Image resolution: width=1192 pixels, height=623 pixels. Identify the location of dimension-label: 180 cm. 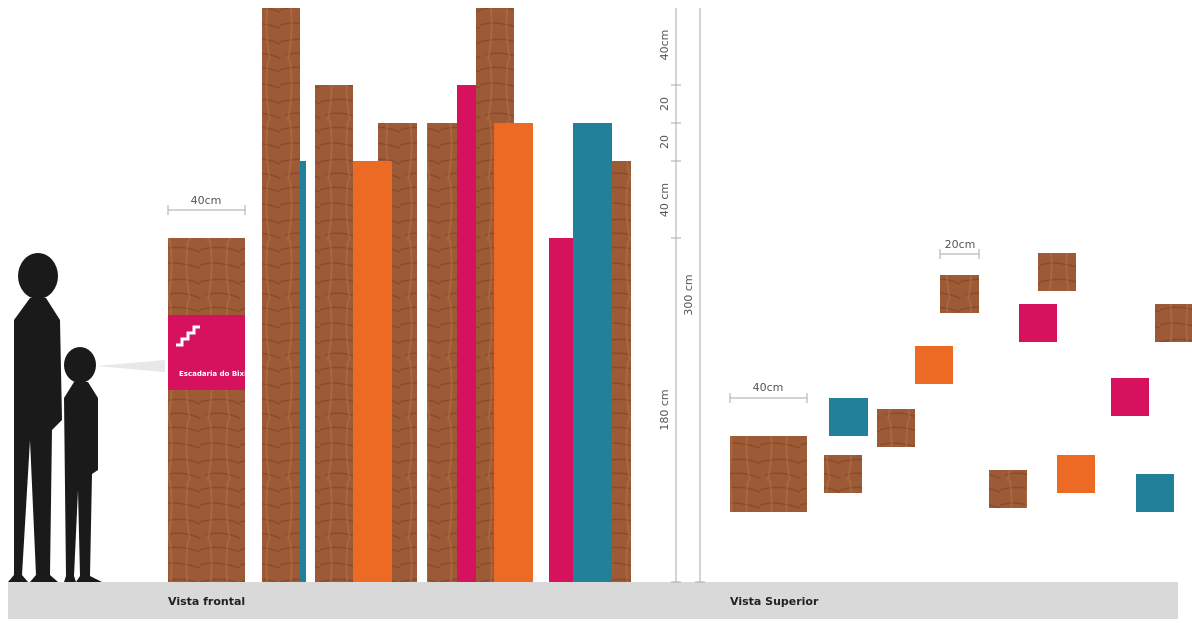
(664, 409).